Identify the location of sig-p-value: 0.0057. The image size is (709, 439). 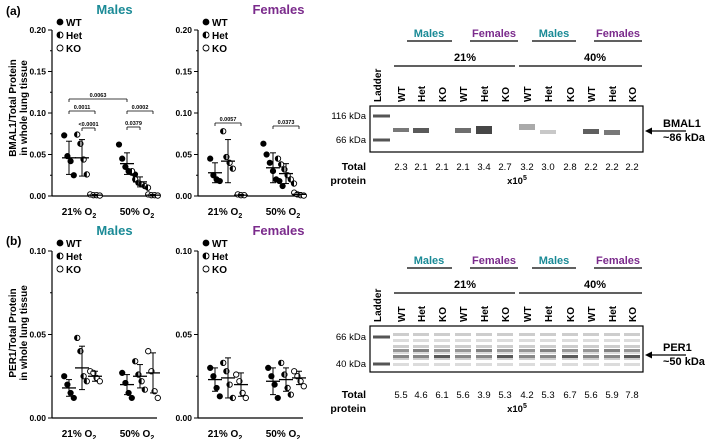
(228, 120).